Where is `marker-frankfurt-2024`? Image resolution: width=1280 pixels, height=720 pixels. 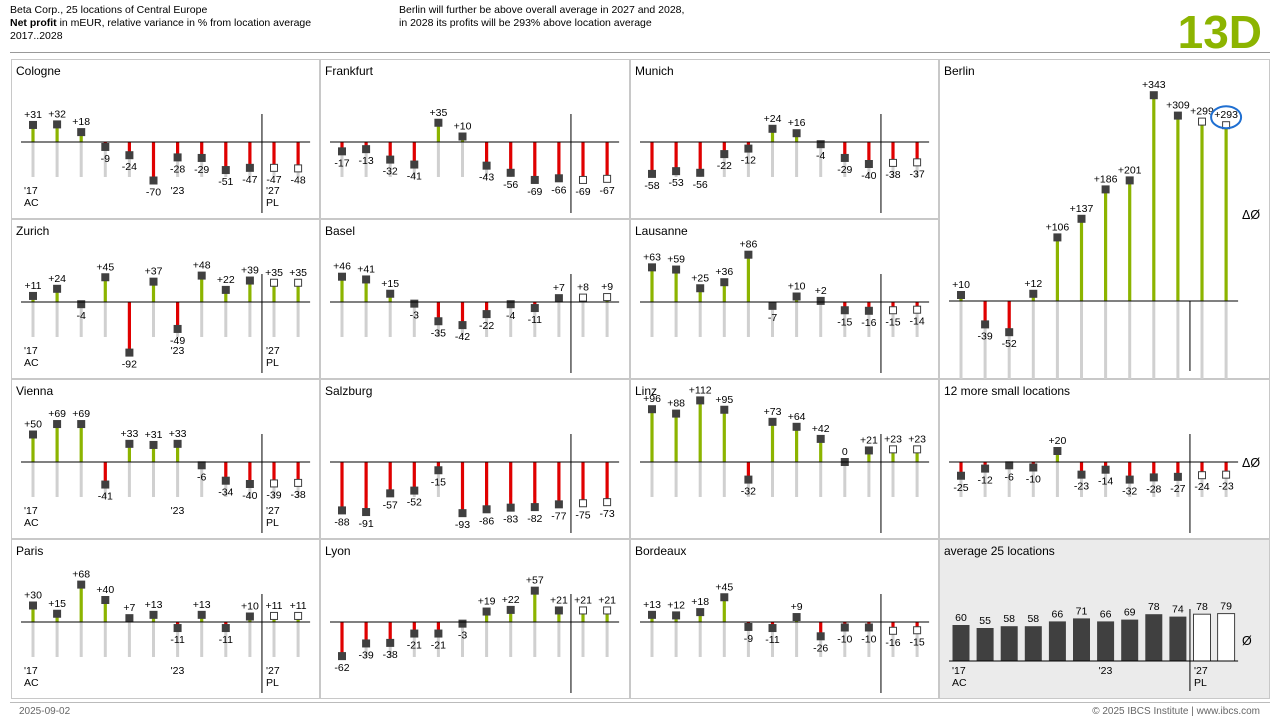 marker-frankfurt-2024 is located at coordinates (510, 172).